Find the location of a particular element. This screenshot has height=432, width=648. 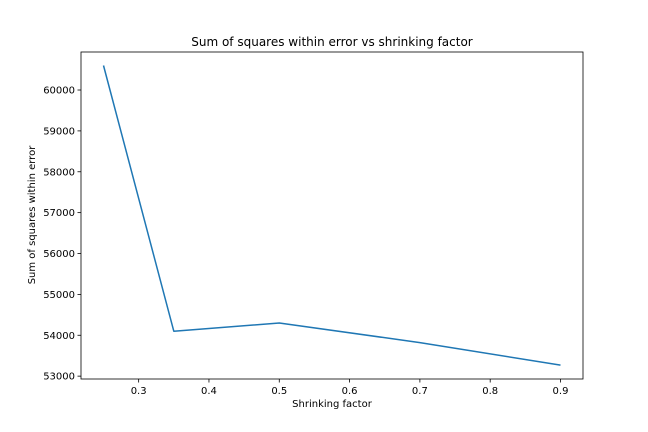

y-tick-label: 58000 is located at coordinates (59, 172).